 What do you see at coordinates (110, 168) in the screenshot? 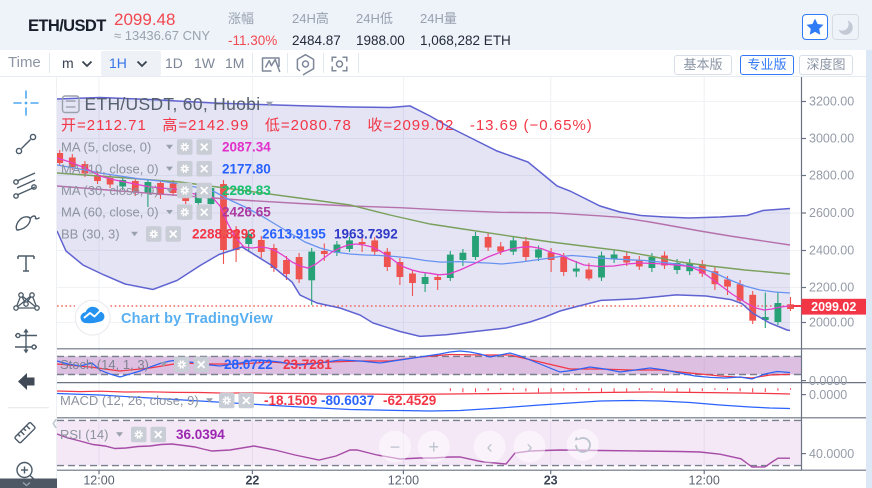
I see `svg-text: MA (10, close, 0)` at bounding box center [110, 168].